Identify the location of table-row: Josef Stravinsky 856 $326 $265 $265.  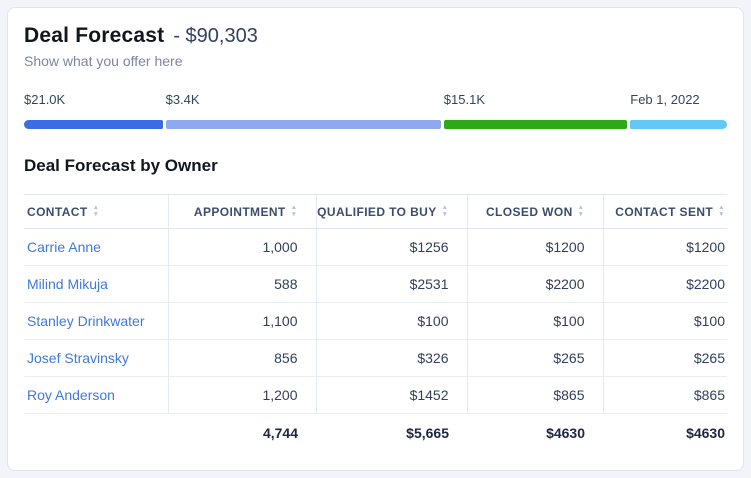
(375, 358).